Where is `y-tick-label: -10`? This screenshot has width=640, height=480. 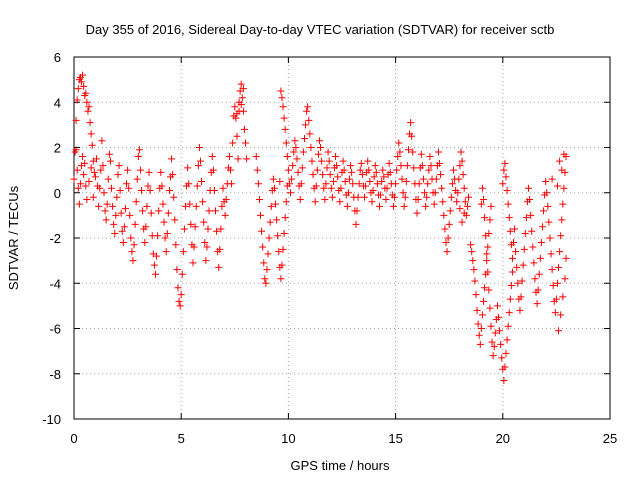
y-tick-label: -10 is located at coordinates (51, 419).